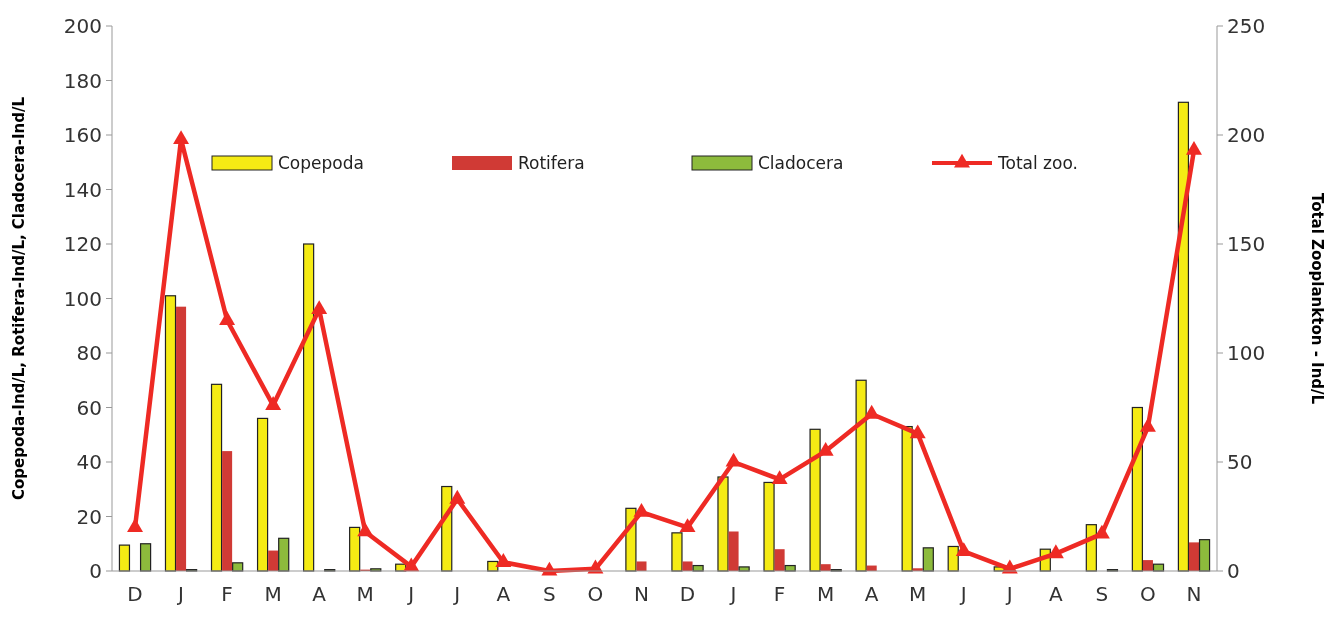 The height and width of the screenshot is (622, 1330). I want to click on legend-label: Total zoo., so click(1037, 162).